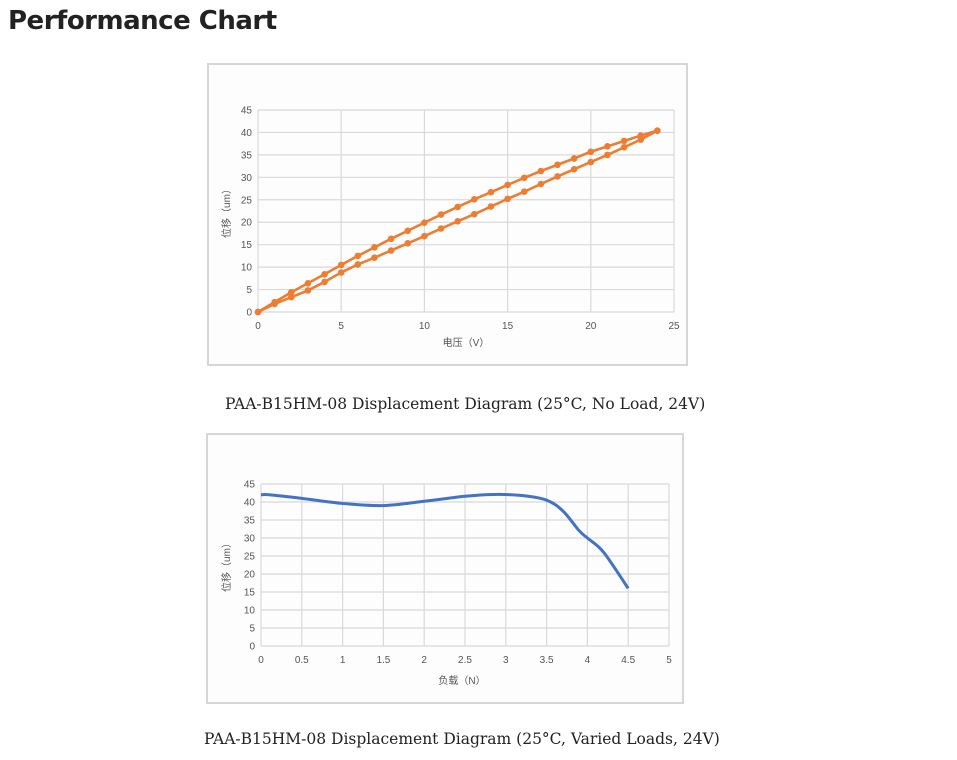 The height and width of the screenshot is (760, 957). What do you see at coordinates (425, 326) in the screenshot?
I see `x-tick-label: 10` at bounding box center [425, 326].